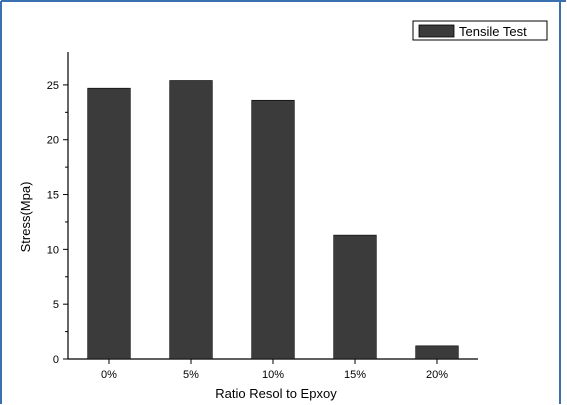  I want to click on x-tick-label: 15%, so click(355, 375).